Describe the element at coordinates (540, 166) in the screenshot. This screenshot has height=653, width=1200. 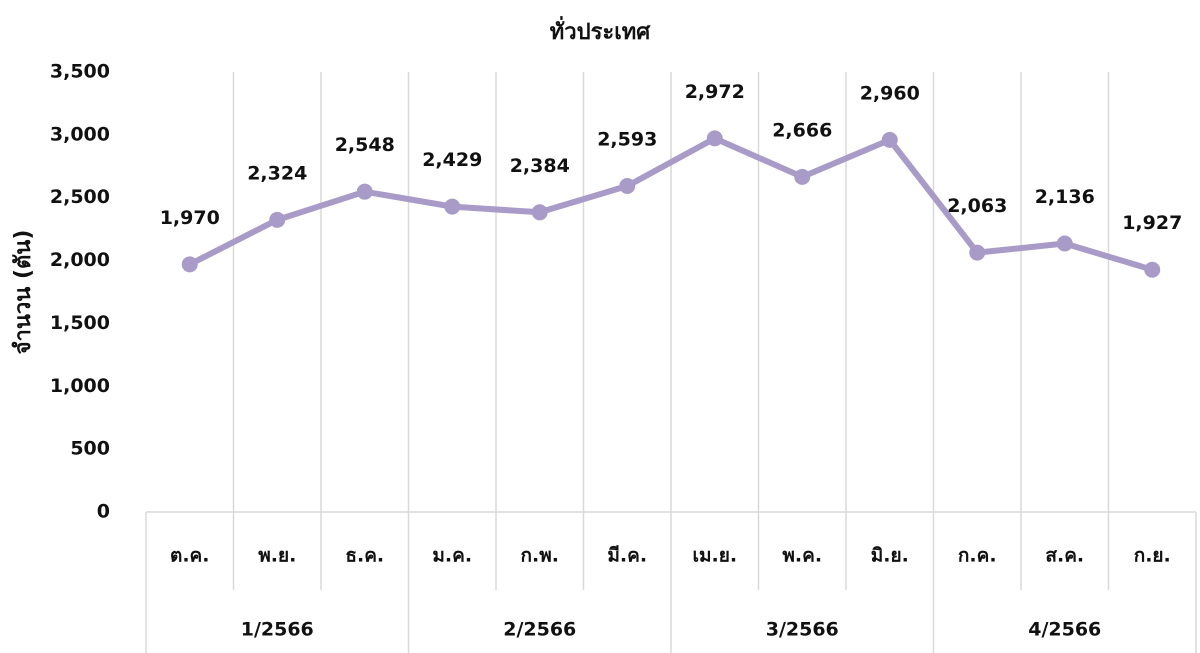
I see `data-label: 2,384` at that location.